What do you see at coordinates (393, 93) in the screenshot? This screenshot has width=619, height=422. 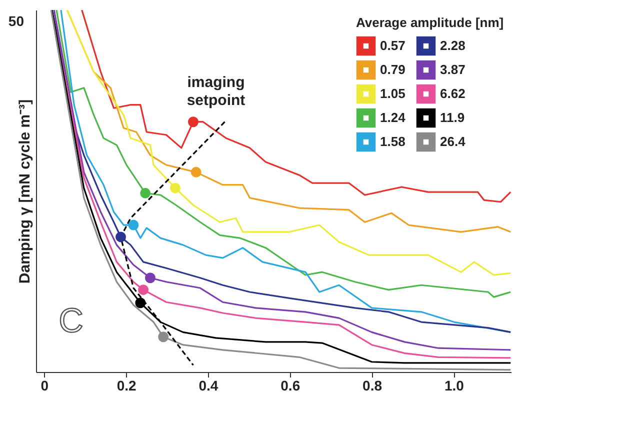 I see `legend-label: 1.05` at bounding box center [393, 93].